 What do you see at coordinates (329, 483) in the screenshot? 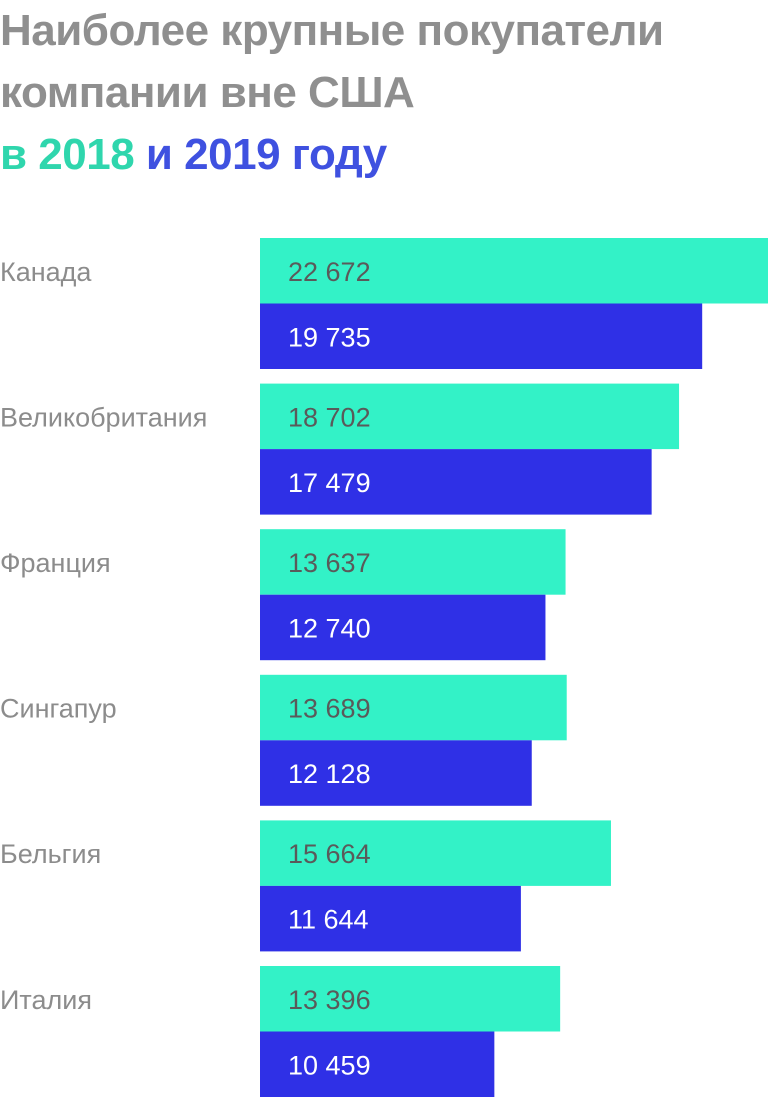
I see `data-label-2019: 17 479` at bounding box center [329, 483].